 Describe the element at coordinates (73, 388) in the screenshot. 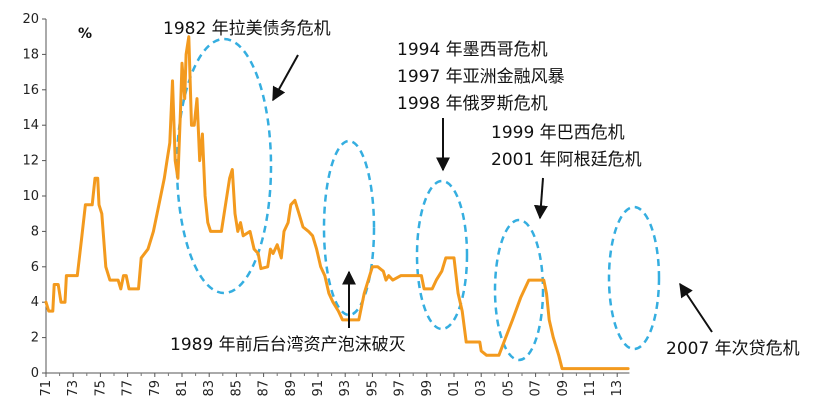

I see `x-tick-label: 73` at that location.